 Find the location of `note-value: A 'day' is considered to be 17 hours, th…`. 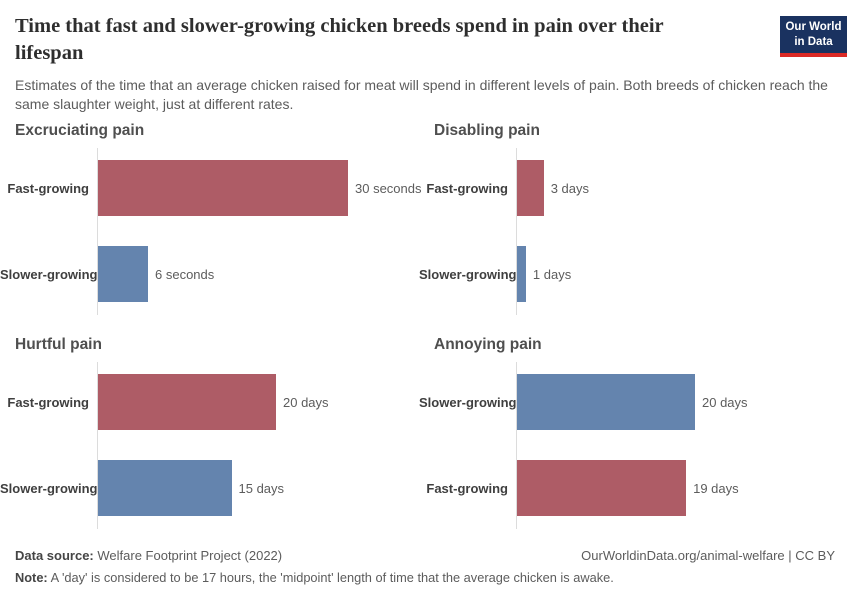

note-value: A 'day' is considered to be 17 hours, th… is located at coordinates (332, 577).